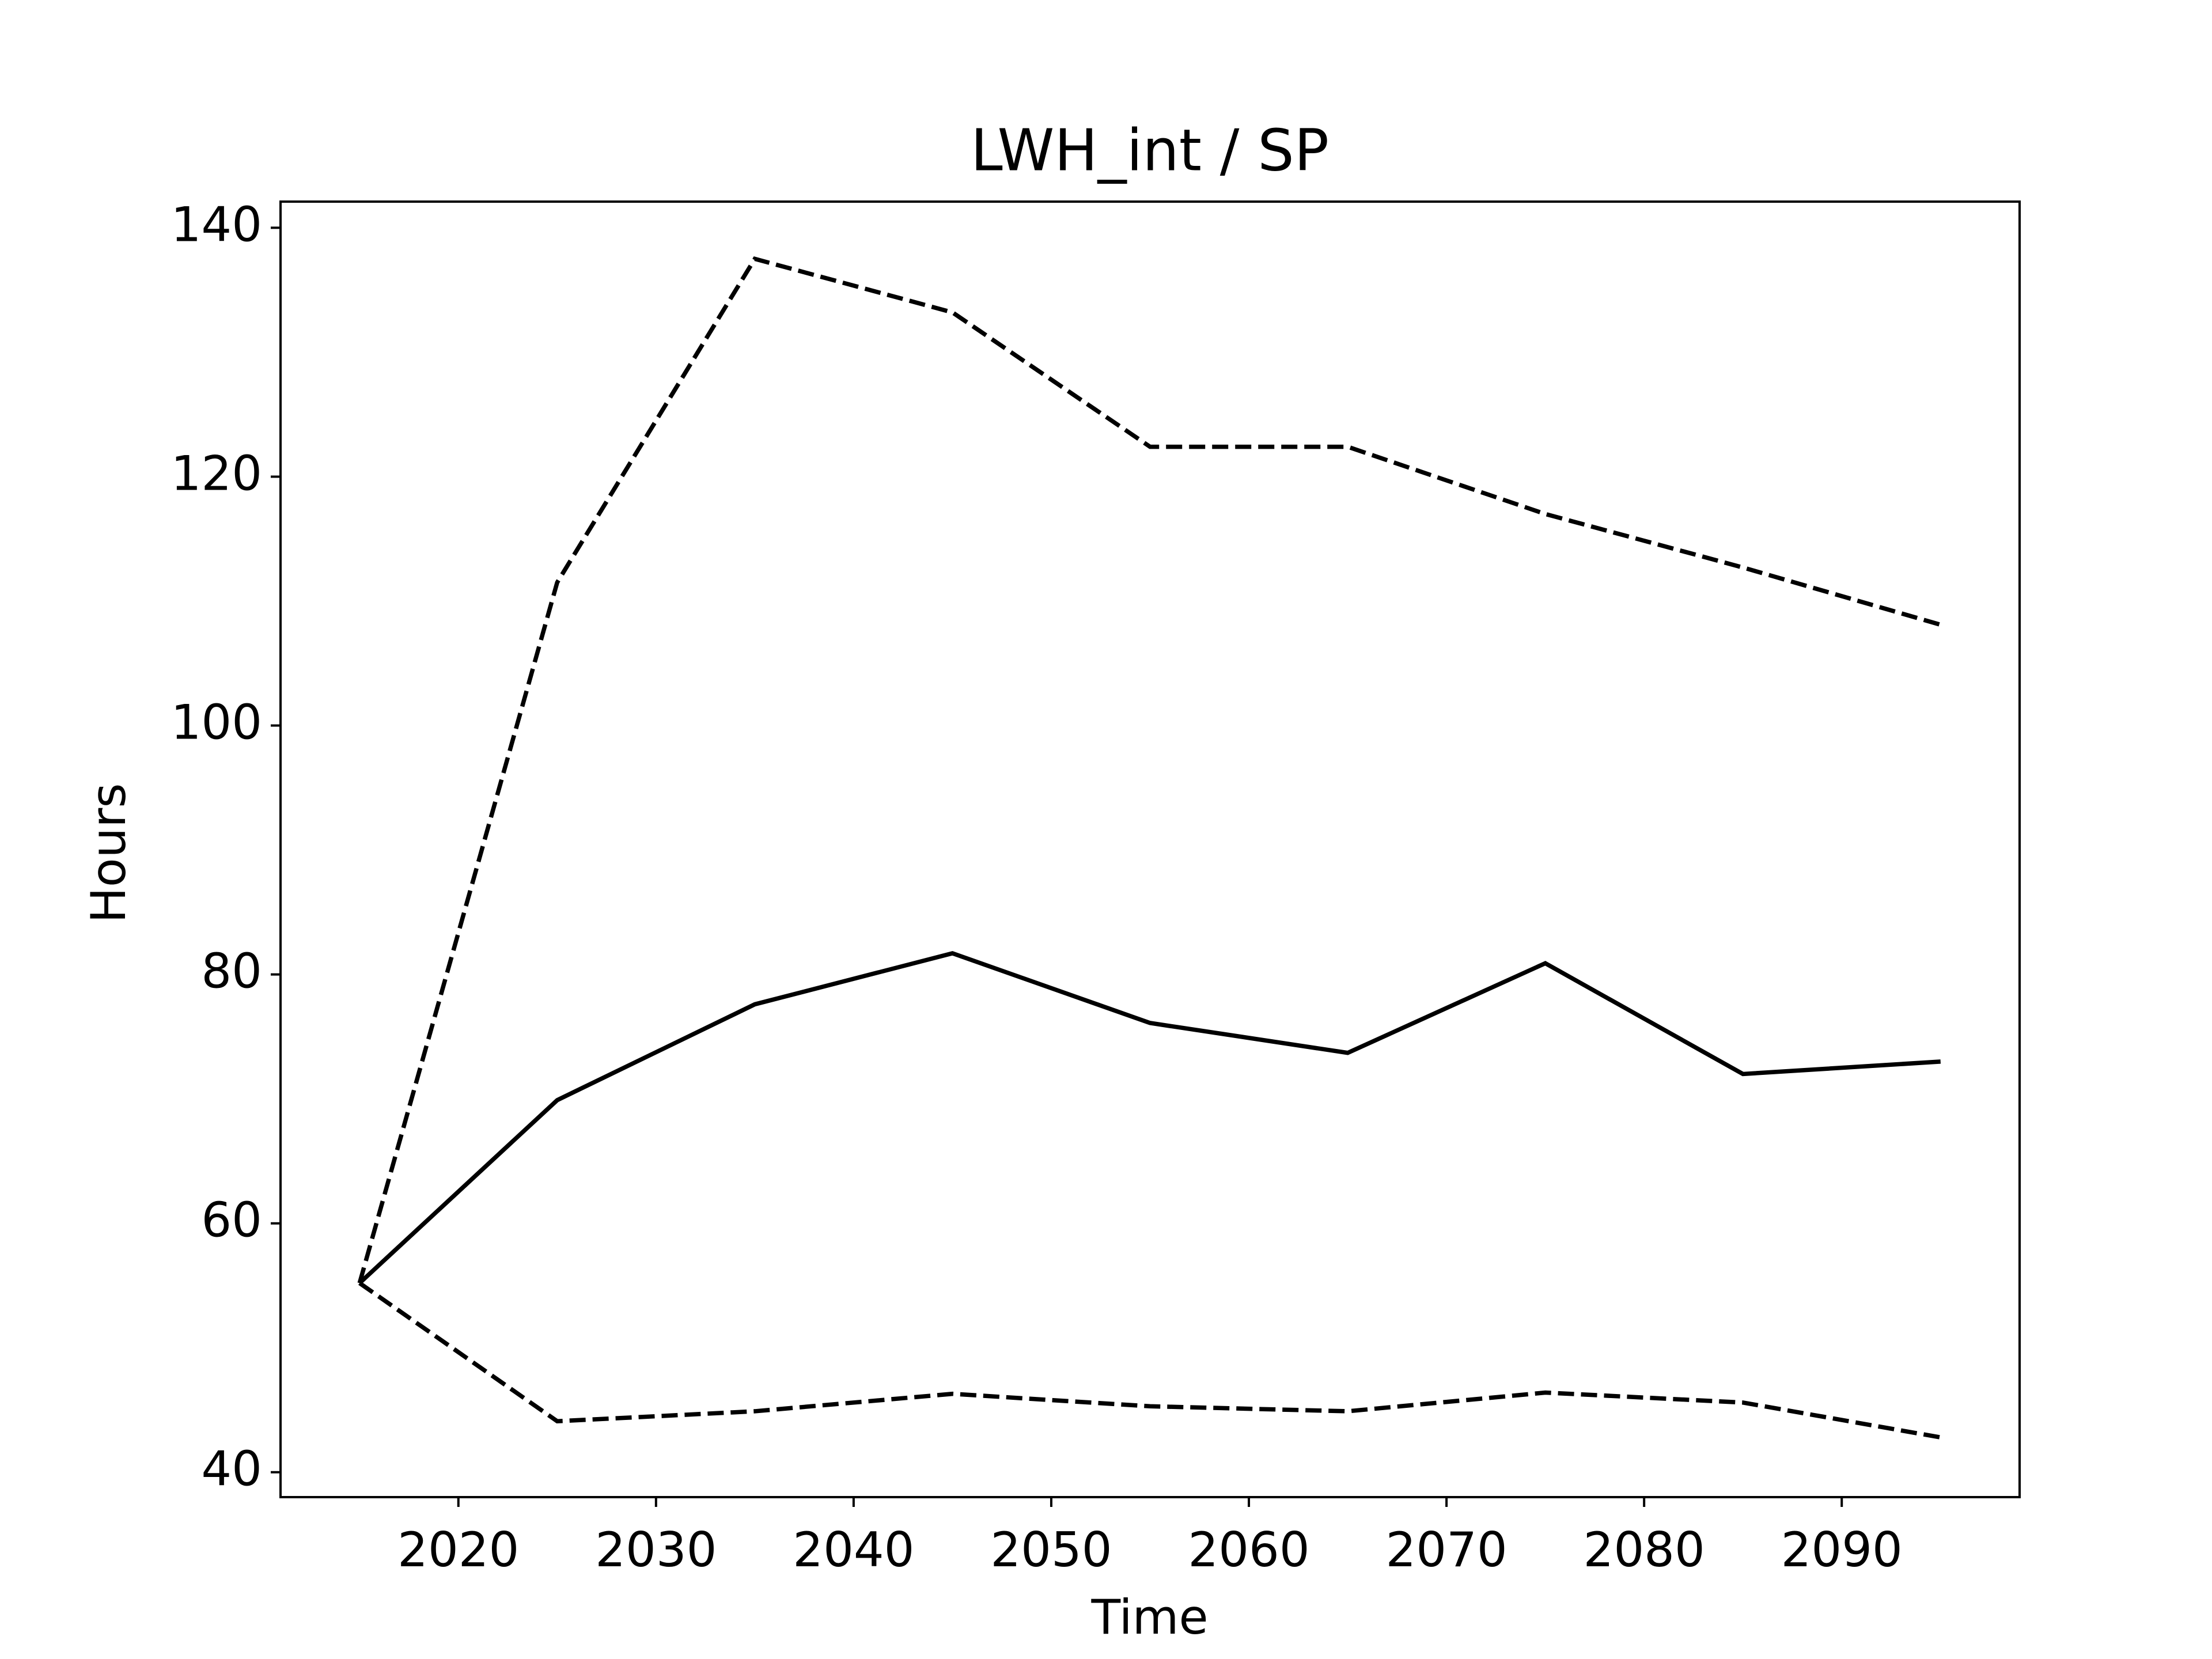  What do you see at coordinates (216, 224) in the screenshot?
I see `y-tick-label: 140` at bounding box center [216, 224].